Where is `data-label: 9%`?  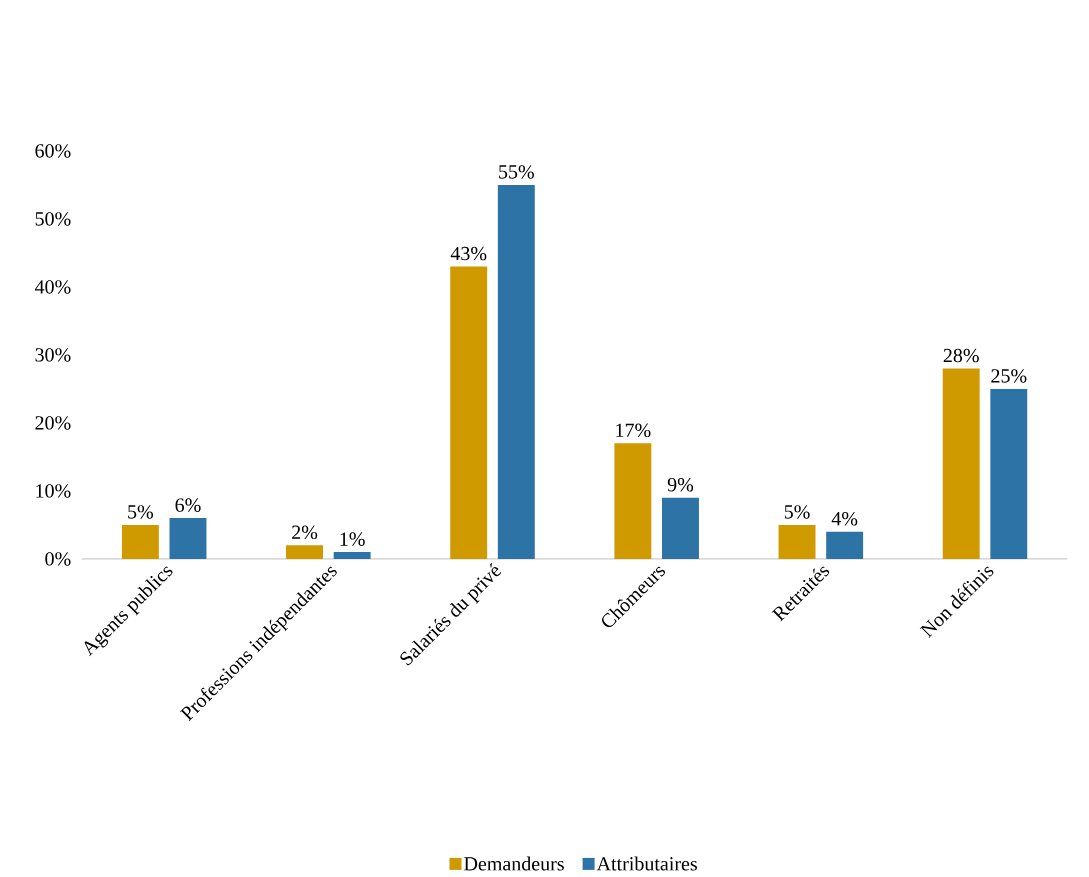
data-label: 9% is located at coordinates (680, 484).